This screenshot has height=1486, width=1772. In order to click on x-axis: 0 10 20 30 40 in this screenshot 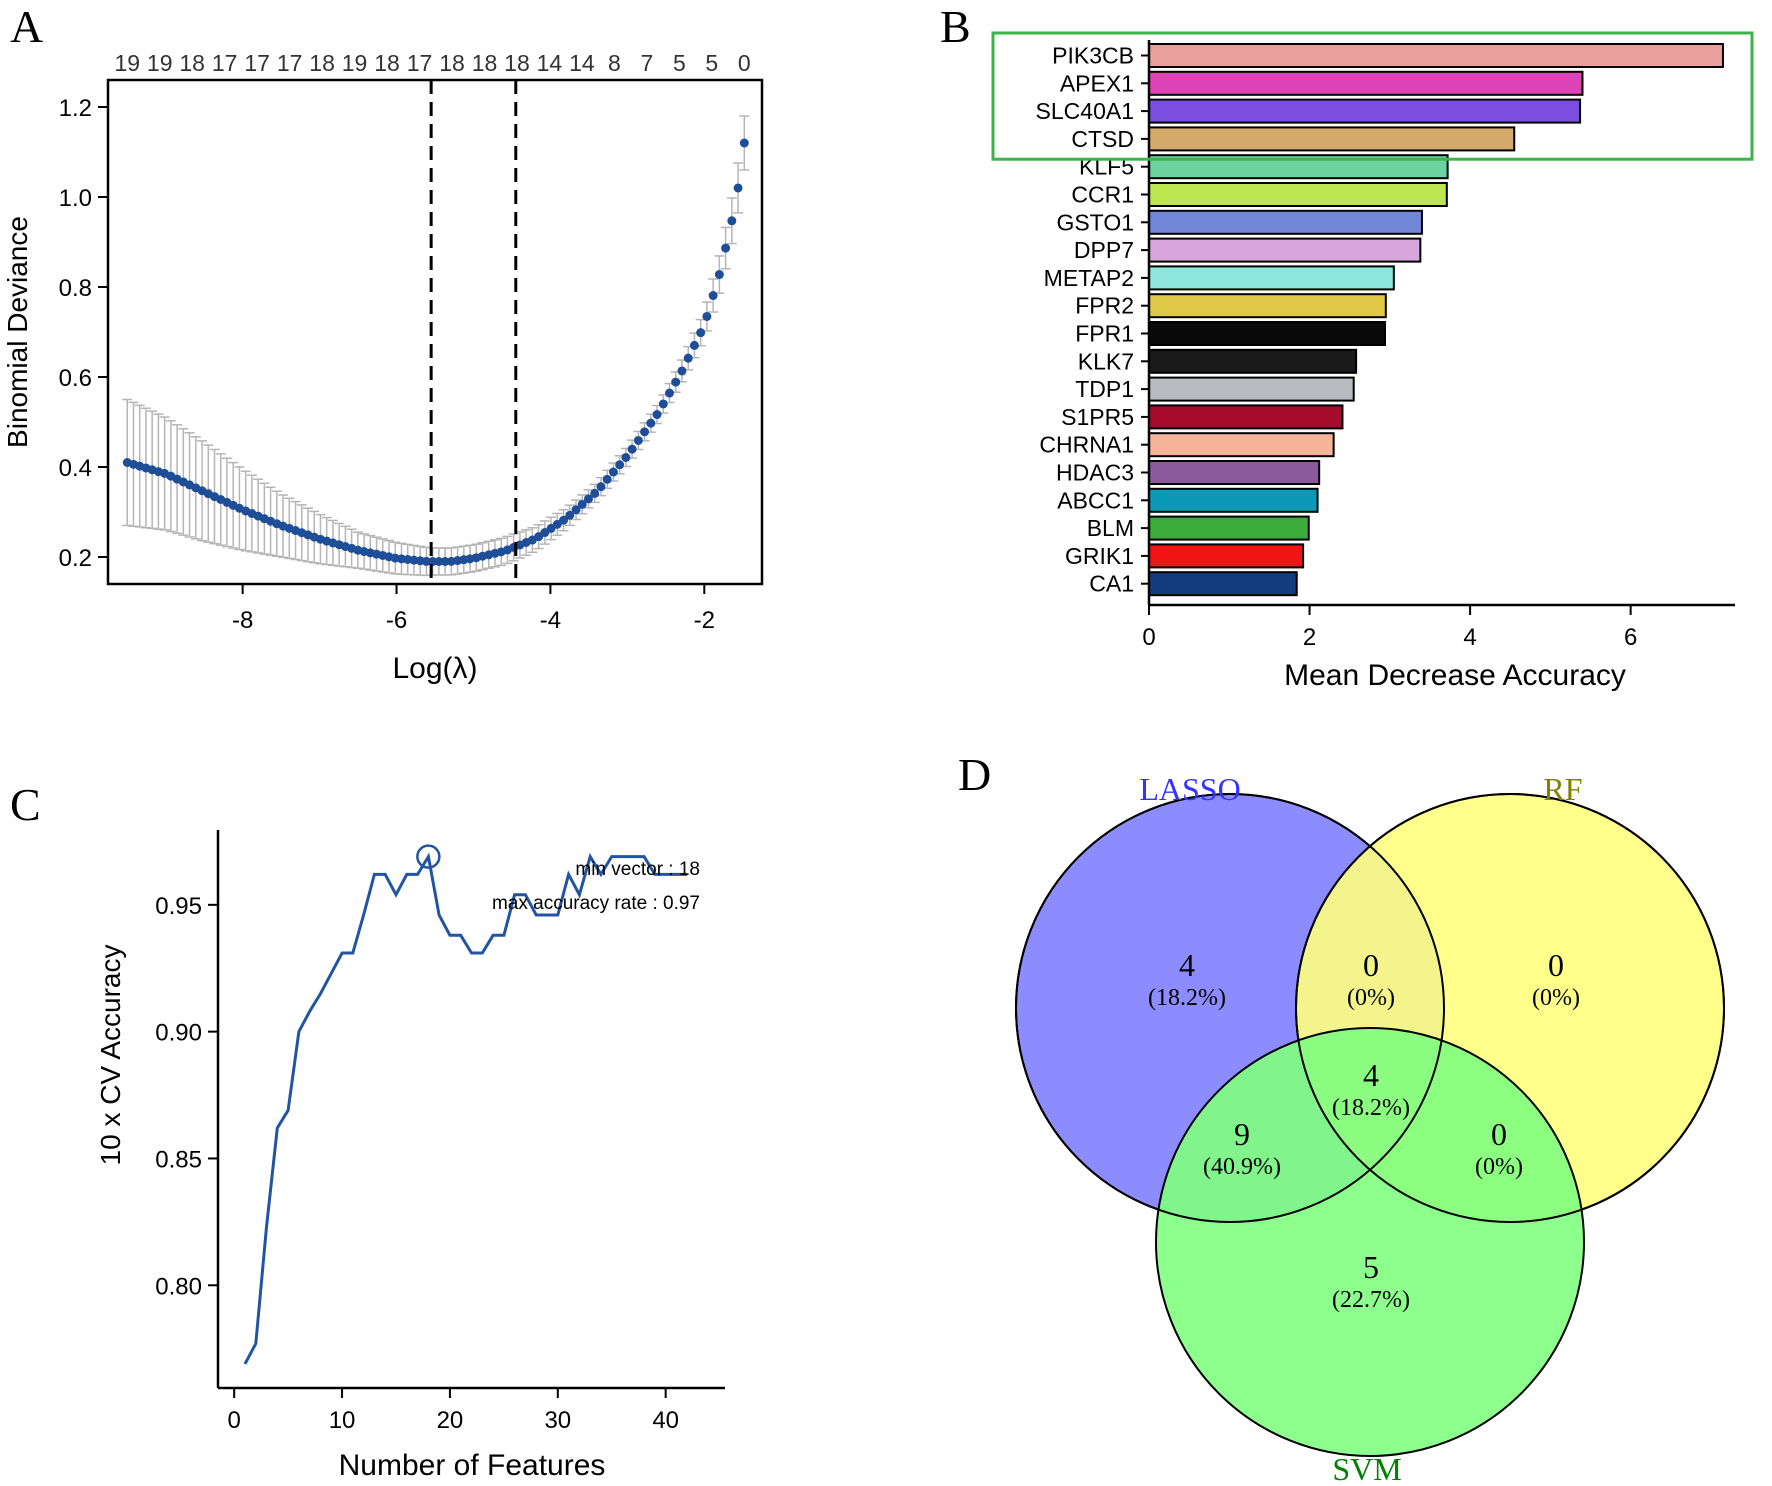, I will do `click(453, 1411)`.